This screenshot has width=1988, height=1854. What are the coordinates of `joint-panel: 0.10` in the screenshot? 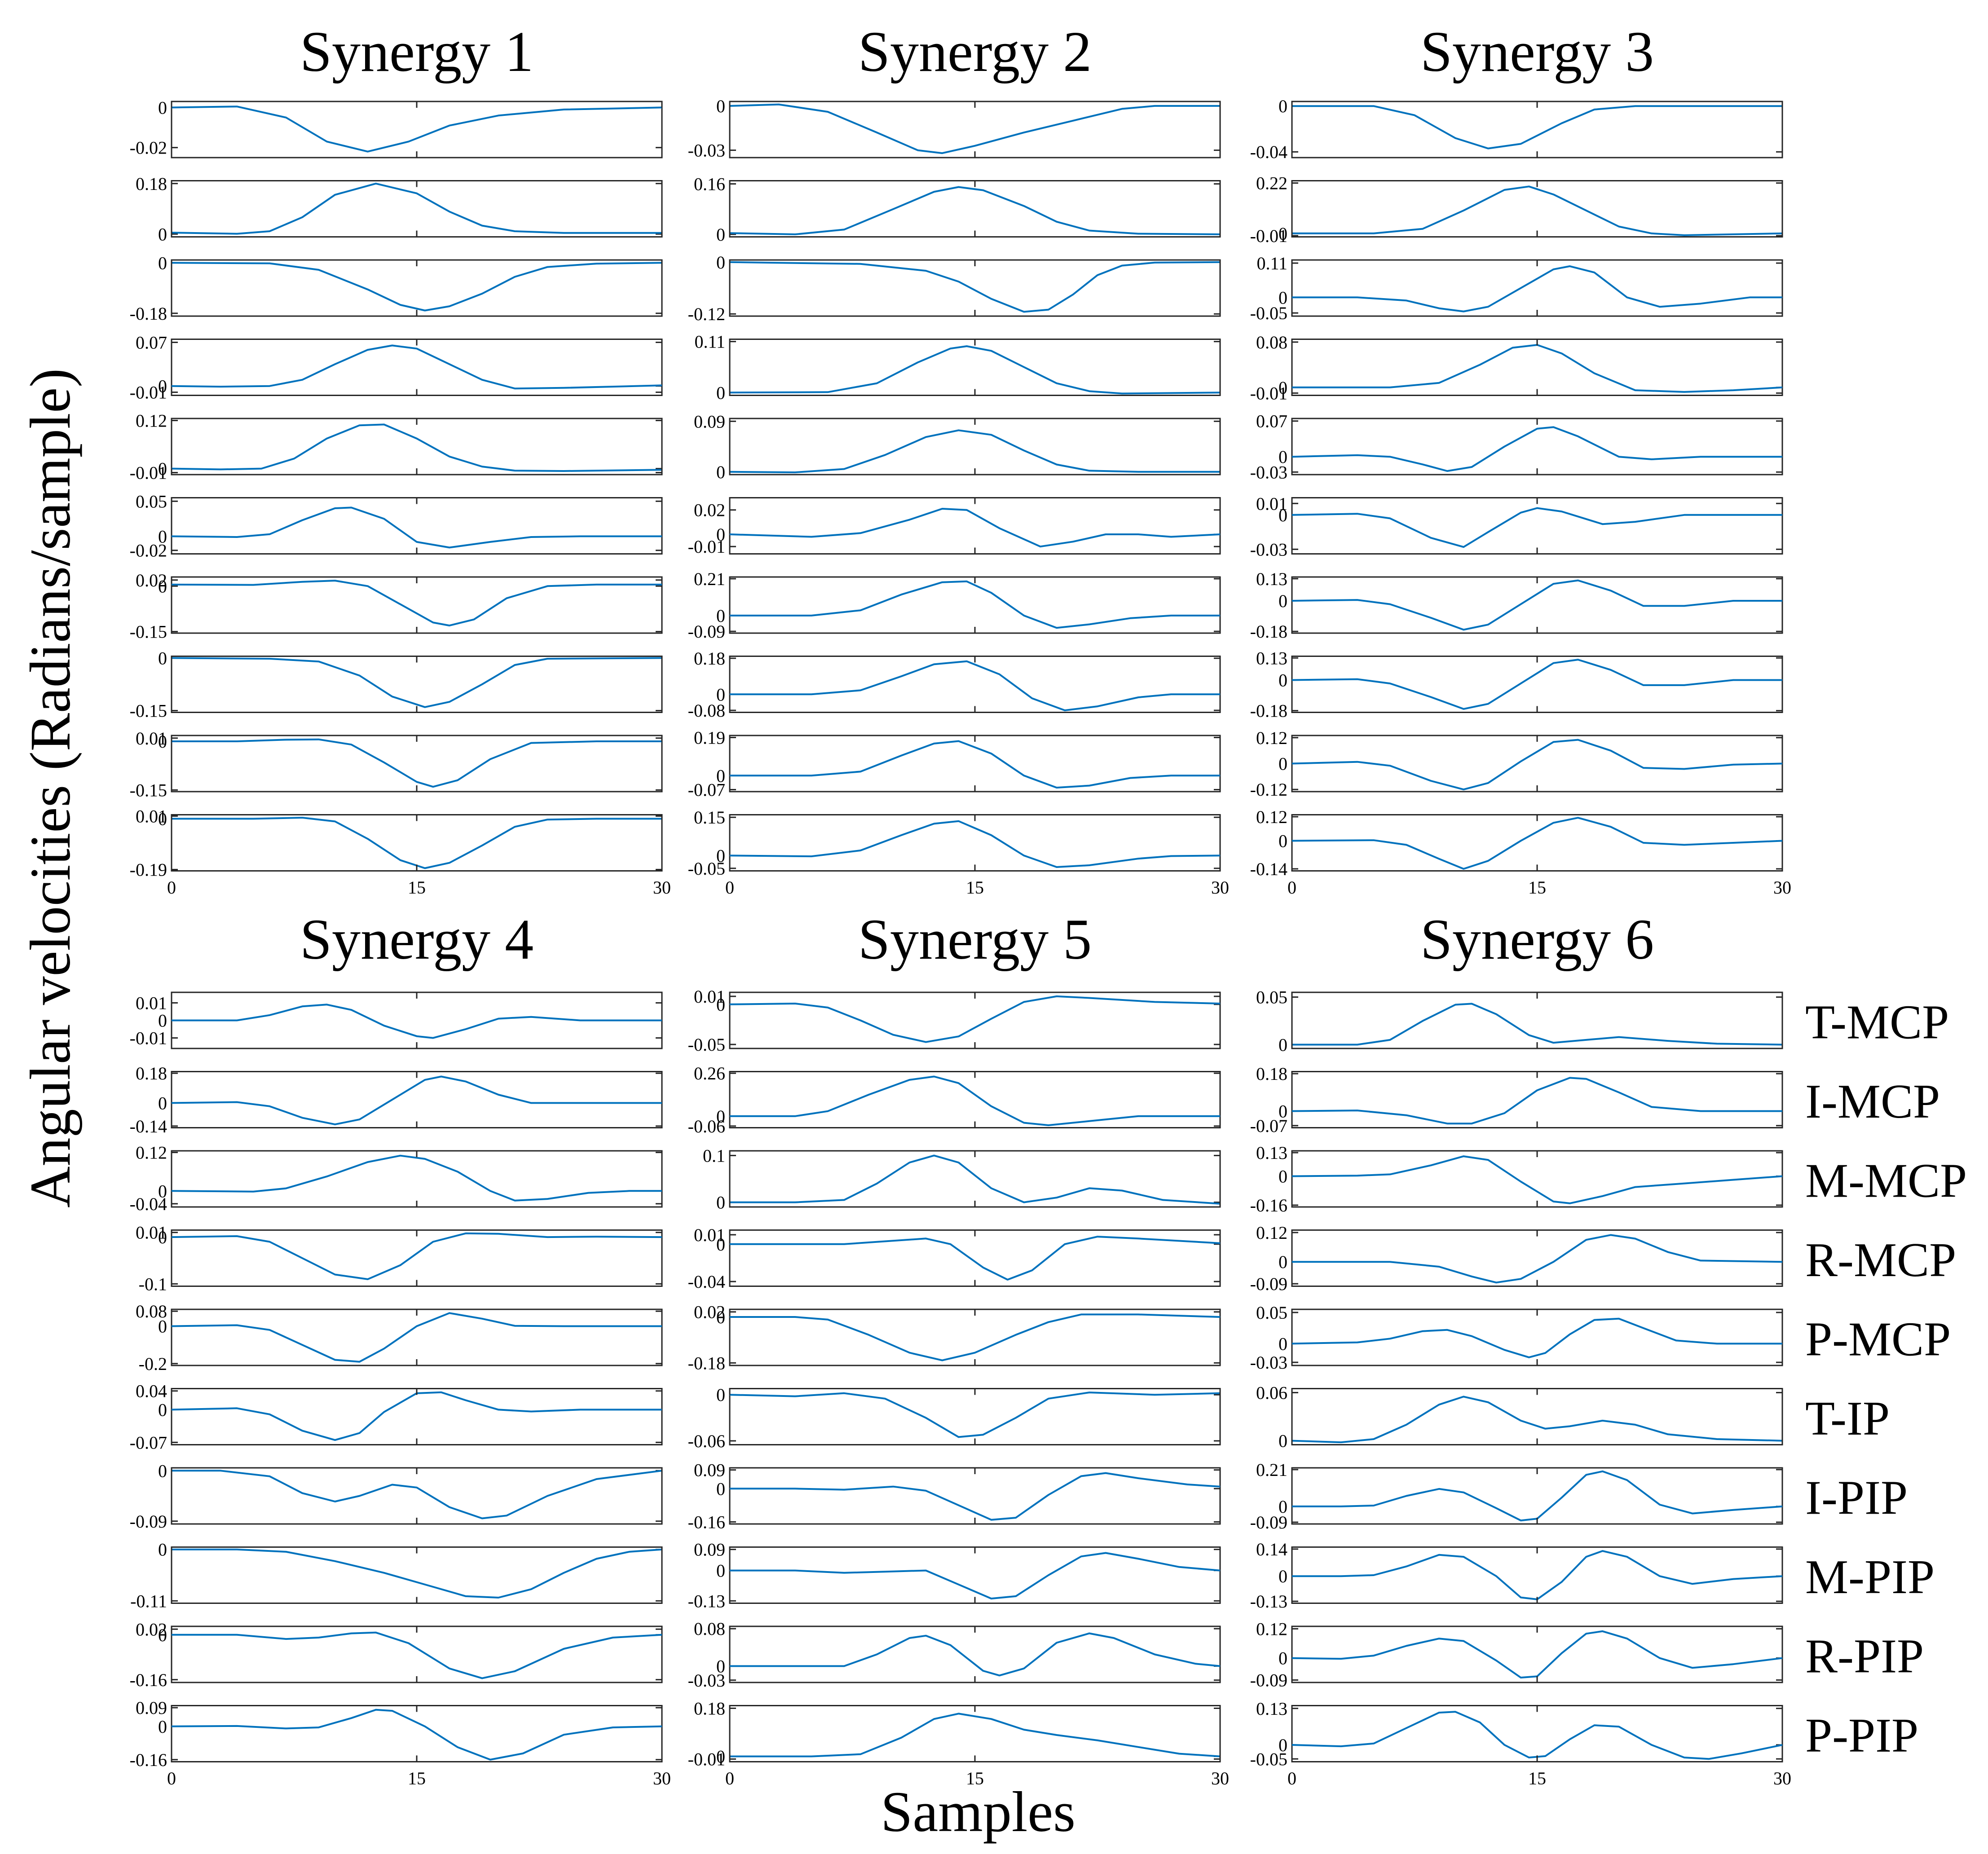 It's located at (962, 1179).